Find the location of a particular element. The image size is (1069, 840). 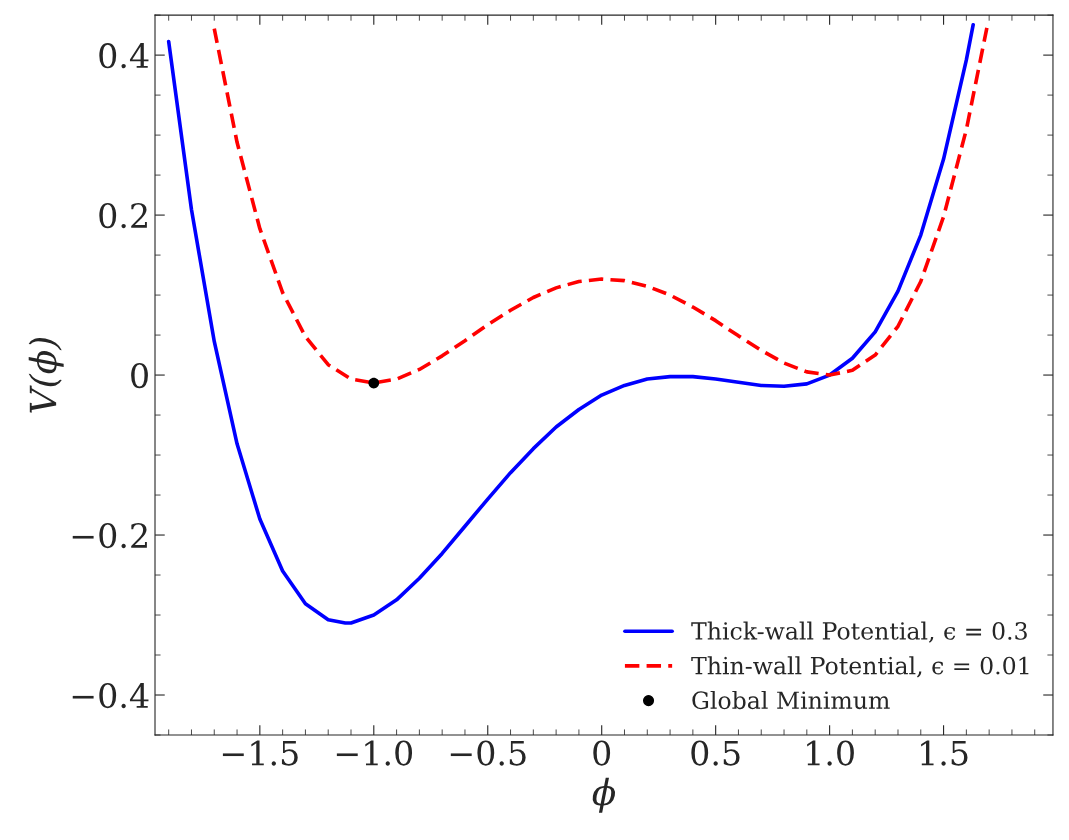

legend-label: Global Minimum is located at coordinates (791, 700).